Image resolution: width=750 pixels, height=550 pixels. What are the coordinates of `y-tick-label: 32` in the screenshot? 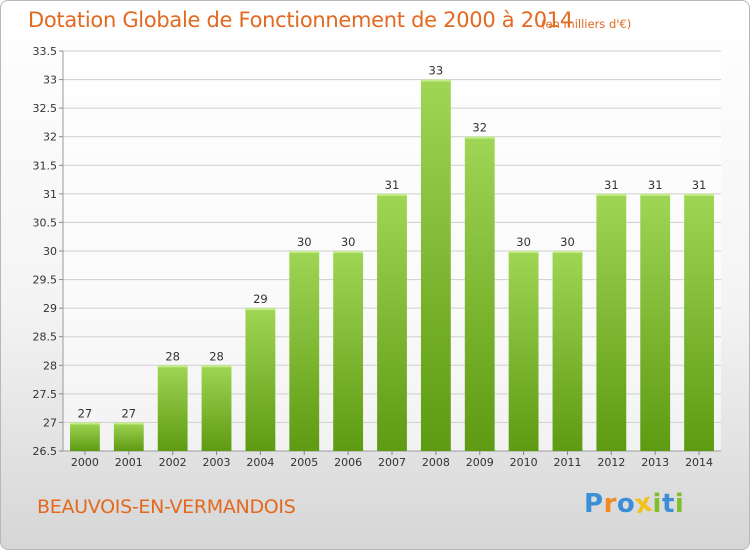 It's located at (50, 137).